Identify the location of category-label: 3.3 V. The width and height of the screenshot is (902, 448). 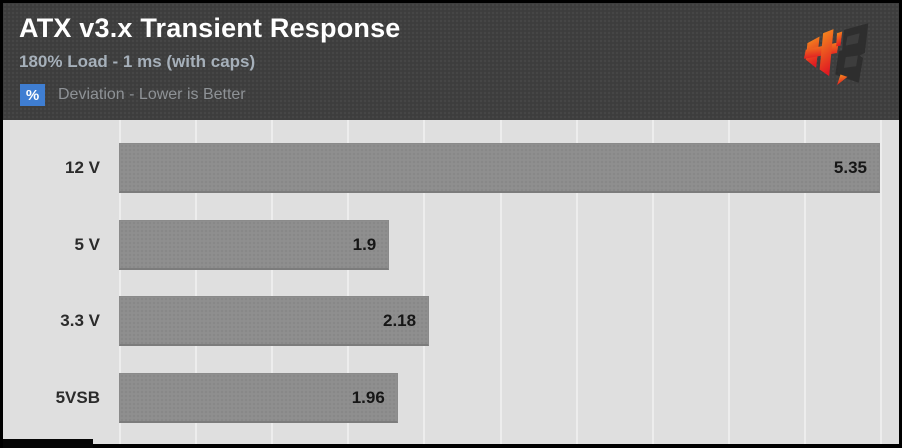
(80, 320).